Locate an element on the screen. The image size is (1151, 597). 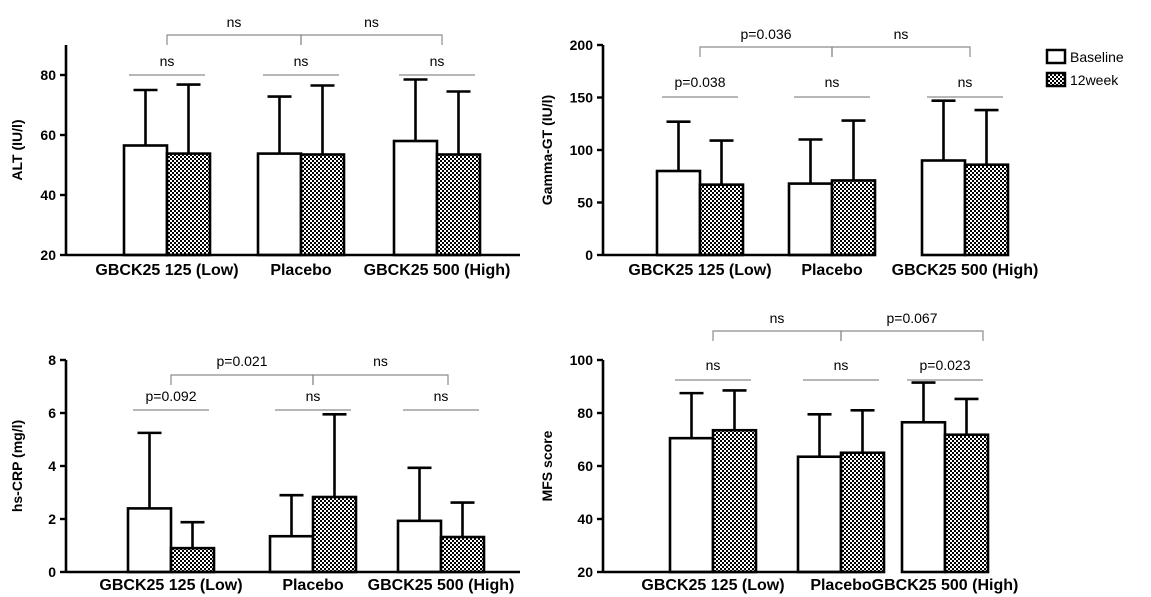
y-tick-label: 150 is located at coordinates (582, 98).